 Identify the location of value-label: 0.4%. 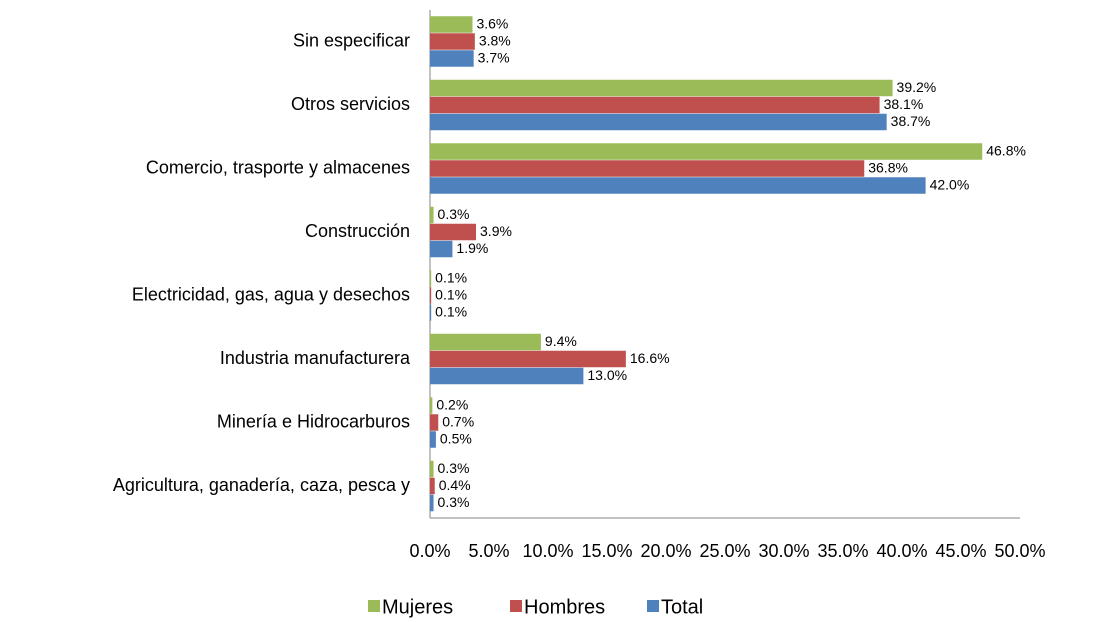
(455, 485).